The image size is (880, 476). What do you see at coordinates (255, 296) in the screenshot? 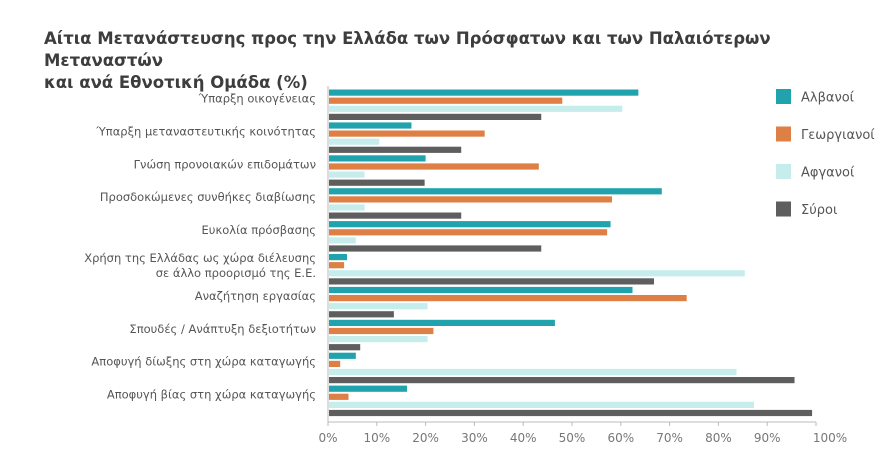
I see `category-label: Αναζήτηση εργασίας` at bounding box center [255, 296].